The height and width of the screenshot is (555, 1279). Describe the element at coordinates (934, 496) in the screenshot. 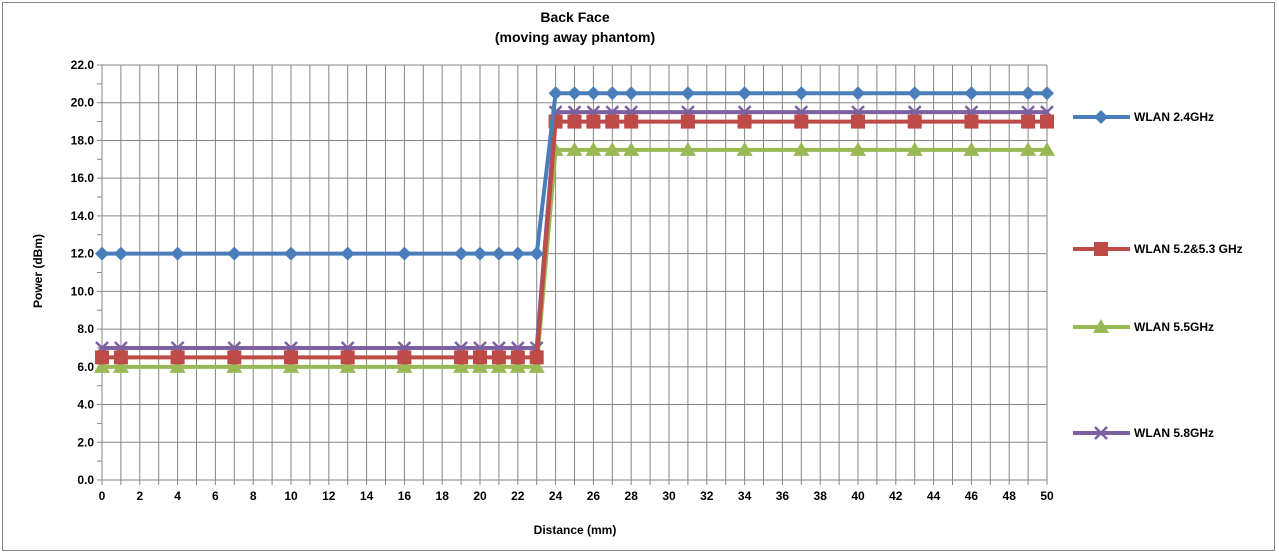

I see `x-tick-label: 44` at that location.